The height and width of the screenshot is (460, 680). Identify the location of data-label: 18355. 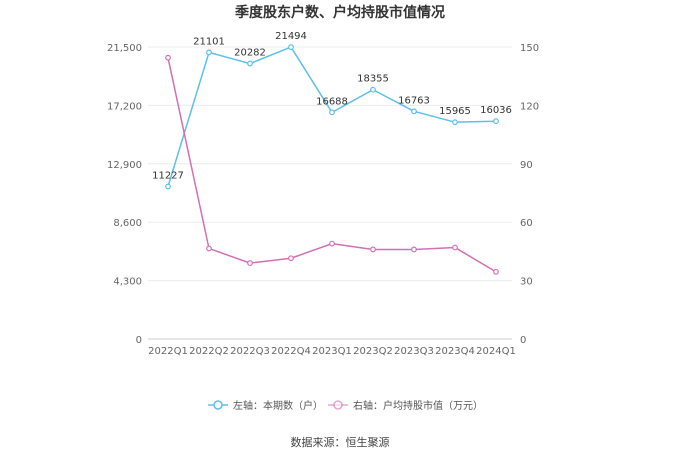
(373, 79).